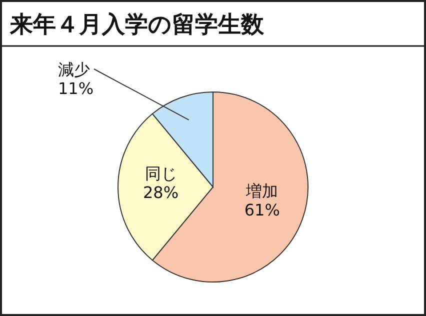 Image resolution: width=426 pixels, height=316 pixels. What do you see at coordinates (74, 69) in the screenshot?
I see `slice-label: 減少` at bounding box center [74, 69].